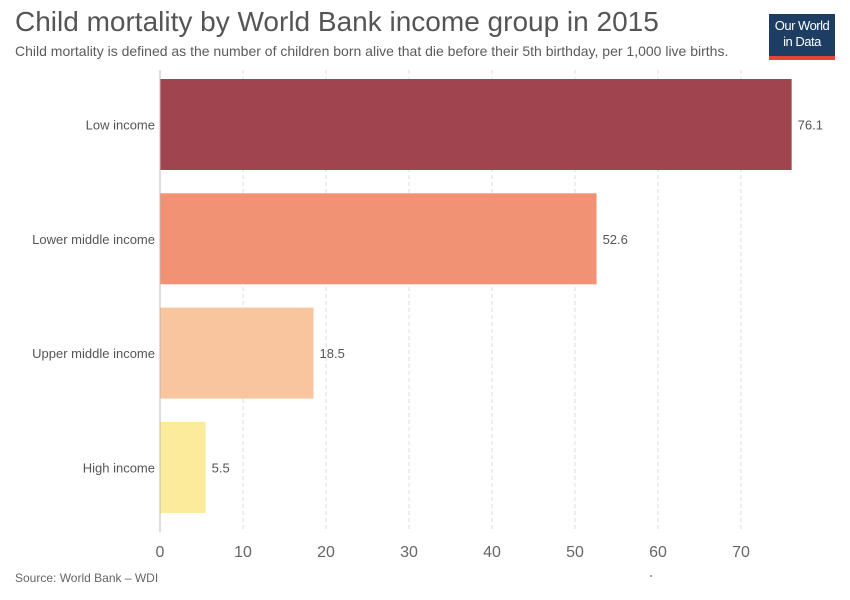  What do you see at coordinates (93, 353) in the screenshot?
I see `category-label: Upper middle income` at bounding box center [93, 353].